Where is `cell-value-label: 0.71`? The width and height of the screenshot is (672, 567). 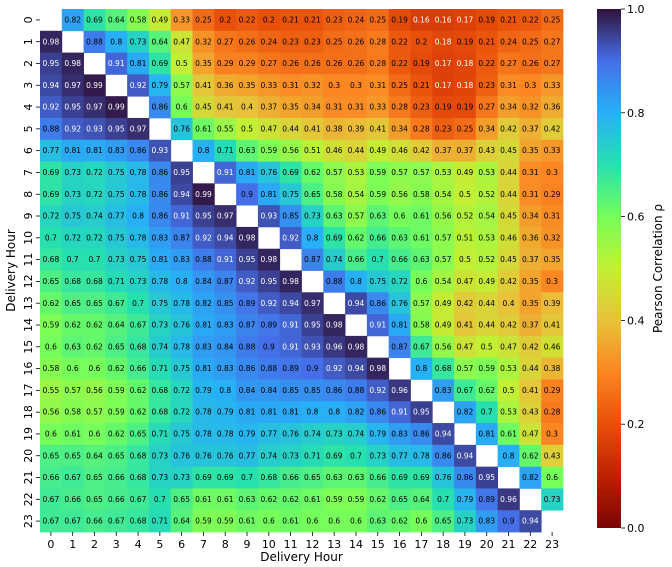 cell-value-label: 0.71 is located at coordinates (225, 150).